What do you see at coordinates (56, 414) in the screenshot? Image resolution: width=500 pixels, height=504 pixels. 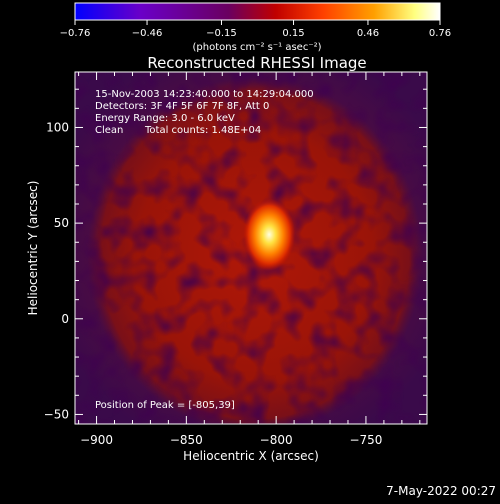 I see `y-tick-label: −50` at bounding box center [56, 414].